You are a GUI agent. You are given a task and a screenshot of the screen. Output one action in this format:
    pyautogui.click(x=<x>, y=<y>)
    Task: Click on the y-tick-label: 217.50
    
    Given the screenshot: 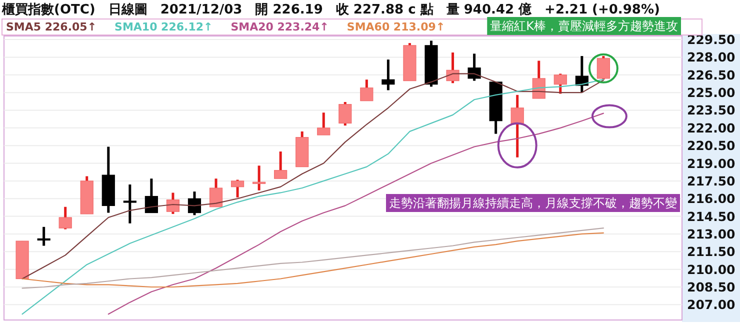 What is the action you would take?
    pyautogui.click(x=711, y=180)
    